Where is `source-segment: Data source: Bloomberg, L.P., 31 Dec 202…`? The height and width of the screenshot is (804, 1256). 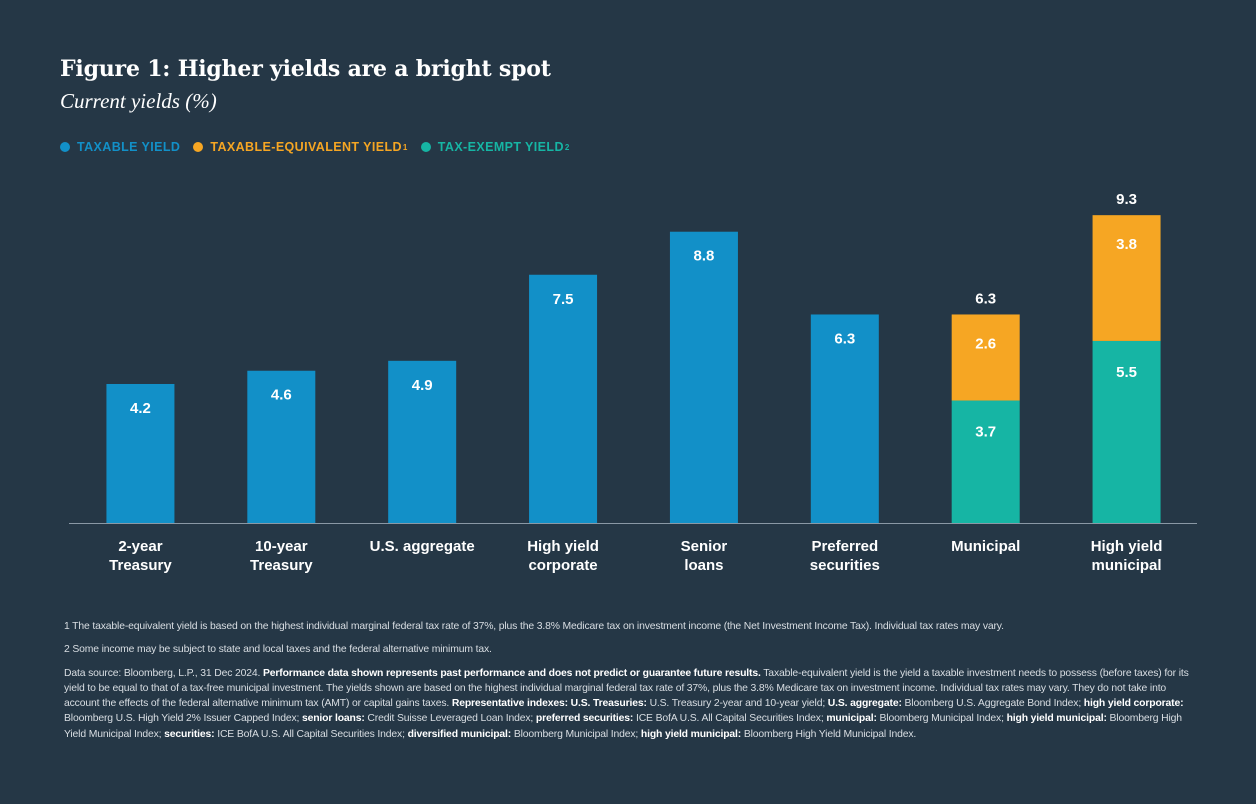 source-segment: Data source: Bloomberg, L.P., 31 Dec 202… is located at coordinates (163, 673).